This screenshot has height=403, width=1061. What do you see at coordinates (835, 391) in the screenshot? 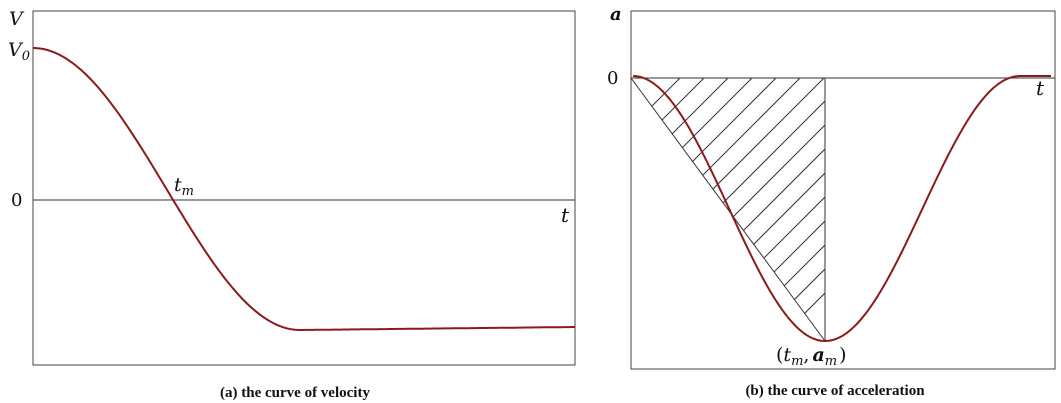
I see `acceleration-caption: (b) the curve of acceleration` at bounding box center [835, 391].